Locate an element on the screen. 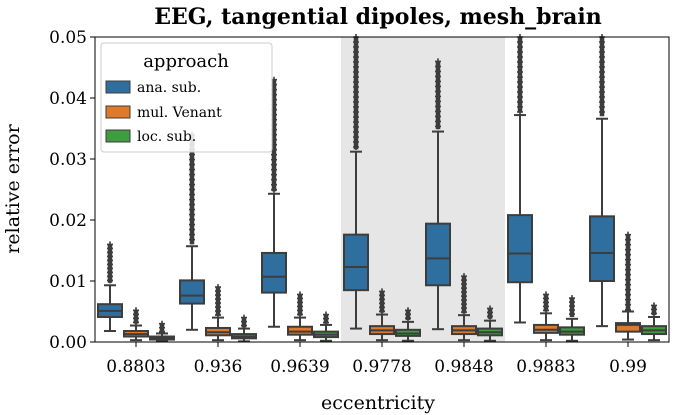 The width and height of the screenshot is (681, 415). x-tick-label: 0.936 is located at coordinates (218, 367).